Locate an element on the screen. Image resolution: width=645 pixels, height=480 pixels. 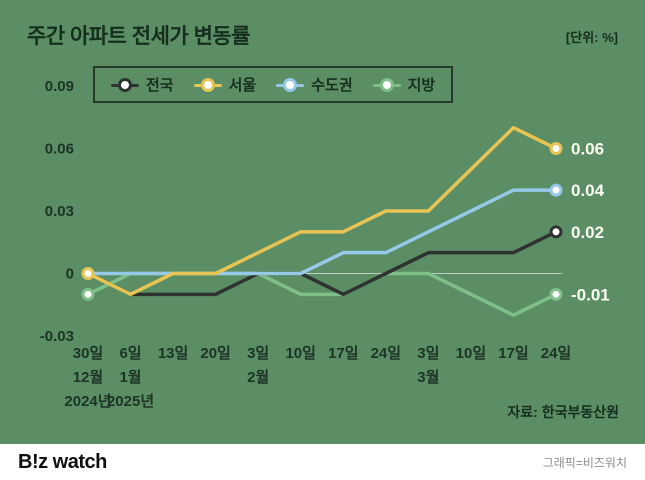
x-tick-month-label: 3월 is located at coordinates (428, 377).